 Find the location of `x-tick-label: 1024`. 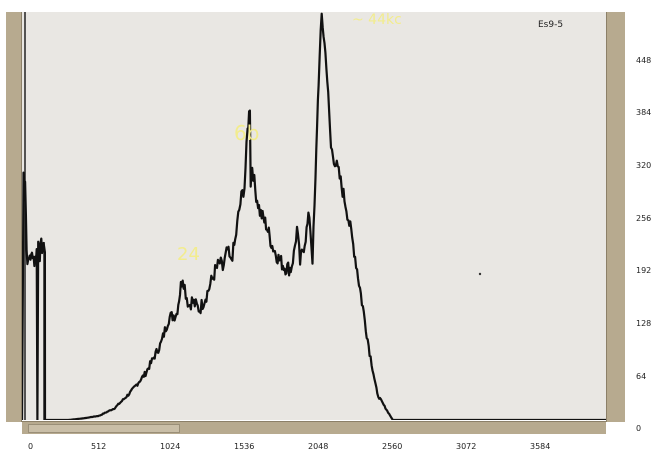

x-tick-label: 1024 is located at coordinates (170, 446).